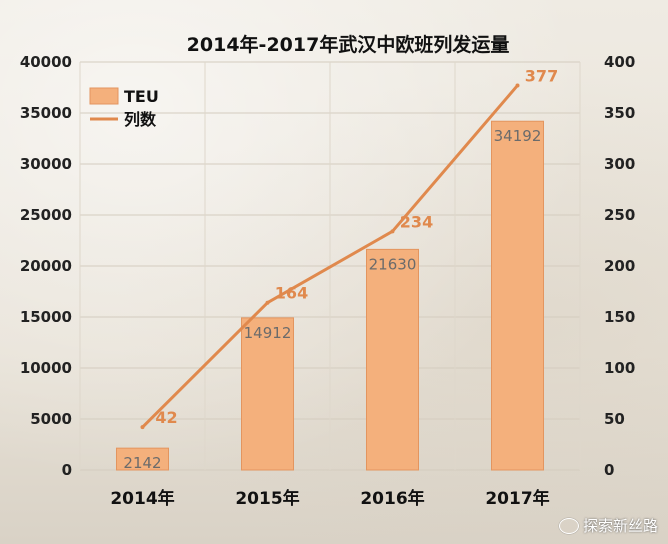  Describe the element at coordinates (620, 526) in the screenshot. I see `watermark-text: 探索新丝路` at that location.